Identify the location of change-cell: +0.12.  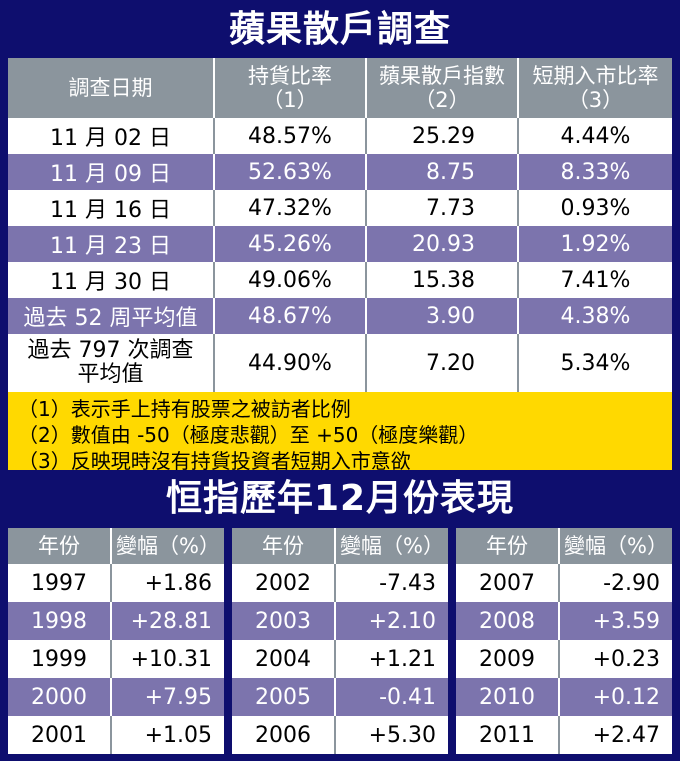
(616, 697).